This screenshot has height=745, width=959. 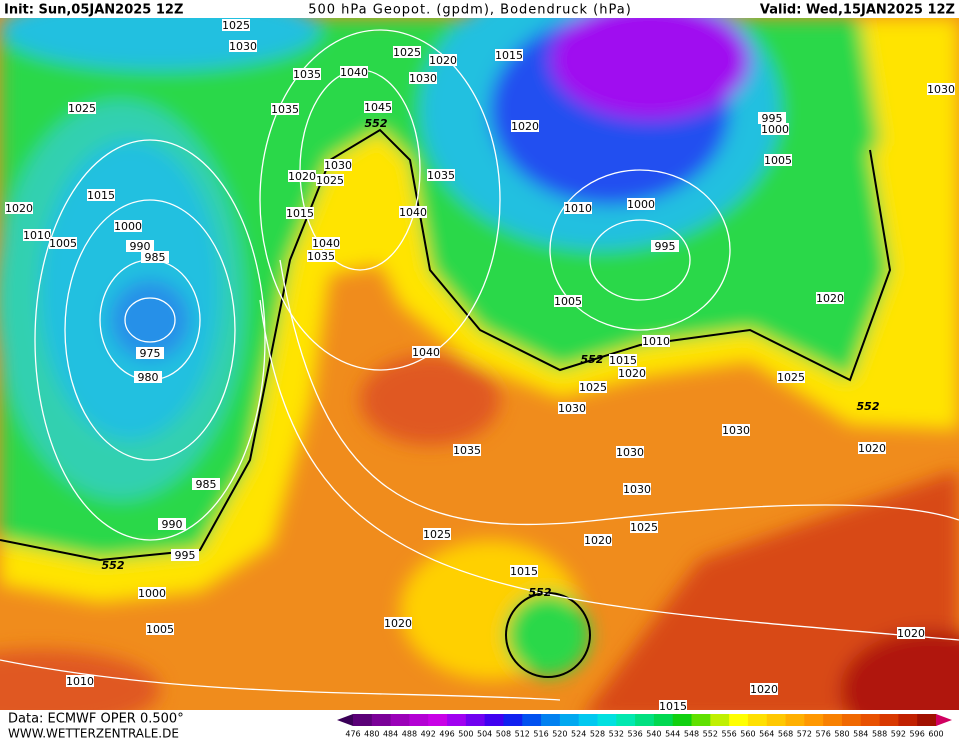 I want to click on colorbar-label: 516, so click(x=540, y=734).